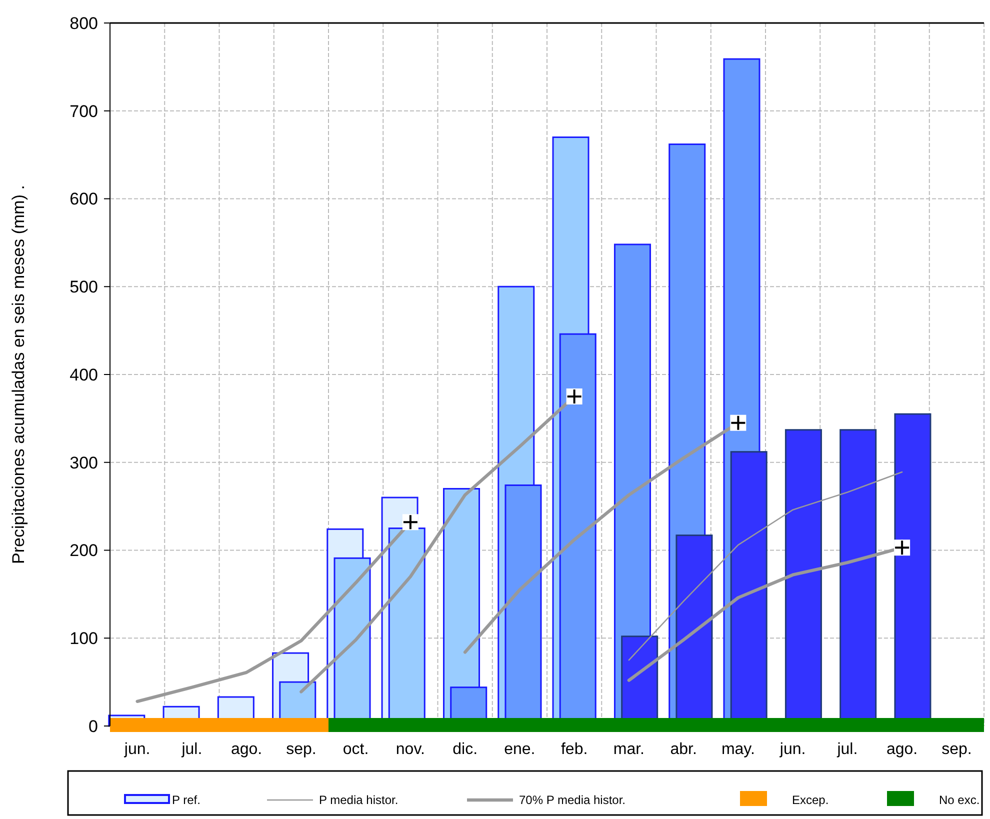 This screenshot has height=819, width=990. What do you see at coordinates (959, 800) in the screenshot?
I see `text: No exc.` at bounding box center [959, 800].